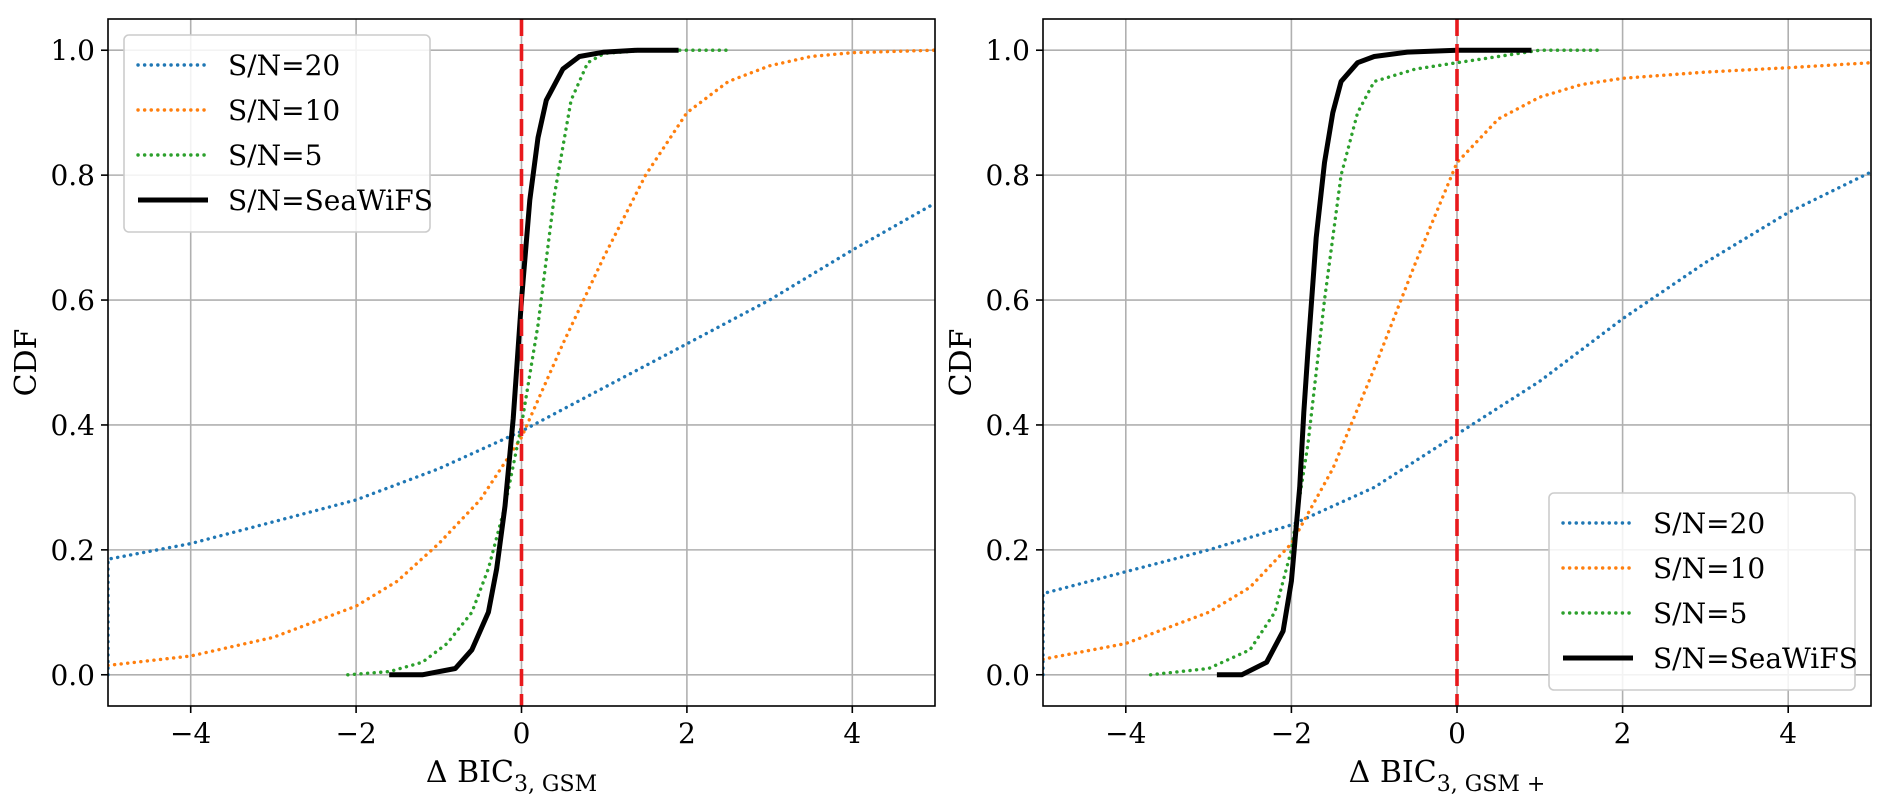 This screenshot has height=806, width=1892. I want to click on x-axis-label: Δ BIC3, GSM, so click(511, 776).